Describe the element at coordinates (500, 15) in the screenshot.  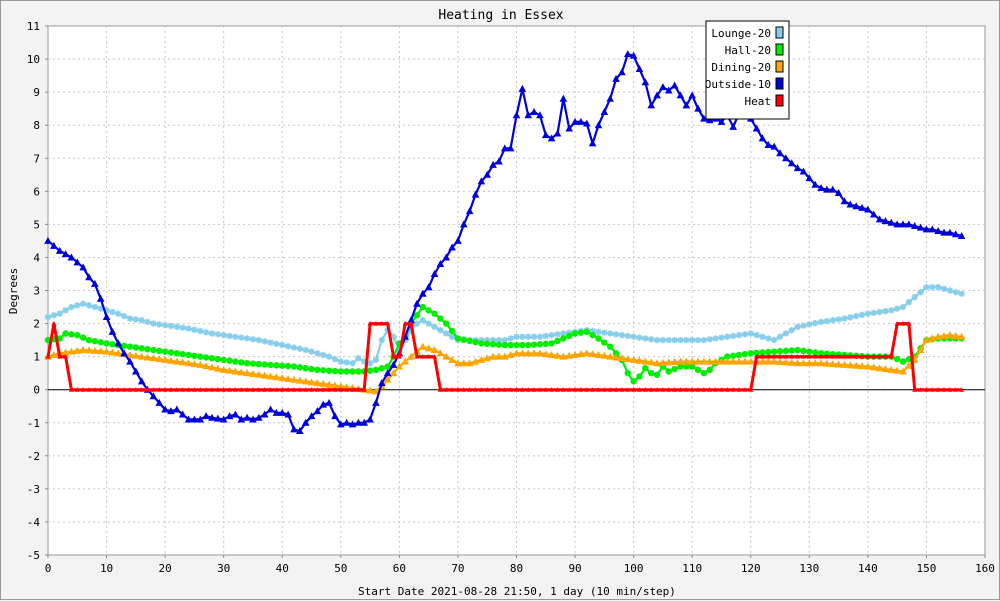
I see `chart-title: Heating in Essex` at that location.